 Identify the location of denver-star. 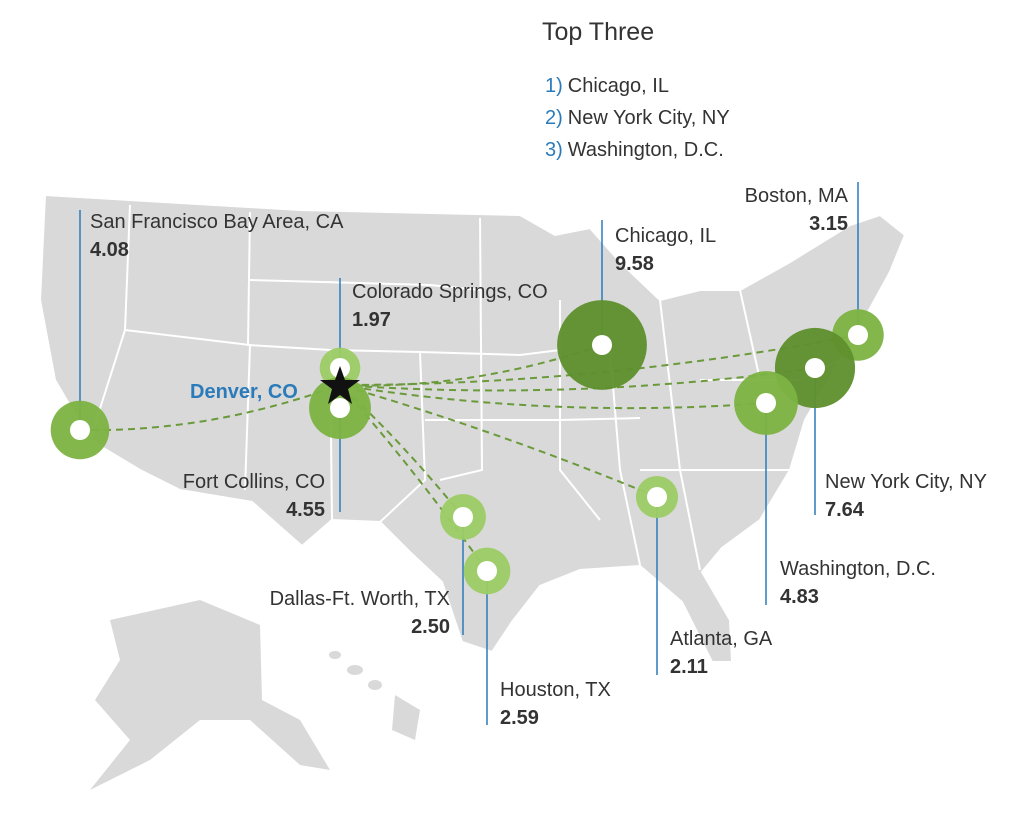
(340, 385).